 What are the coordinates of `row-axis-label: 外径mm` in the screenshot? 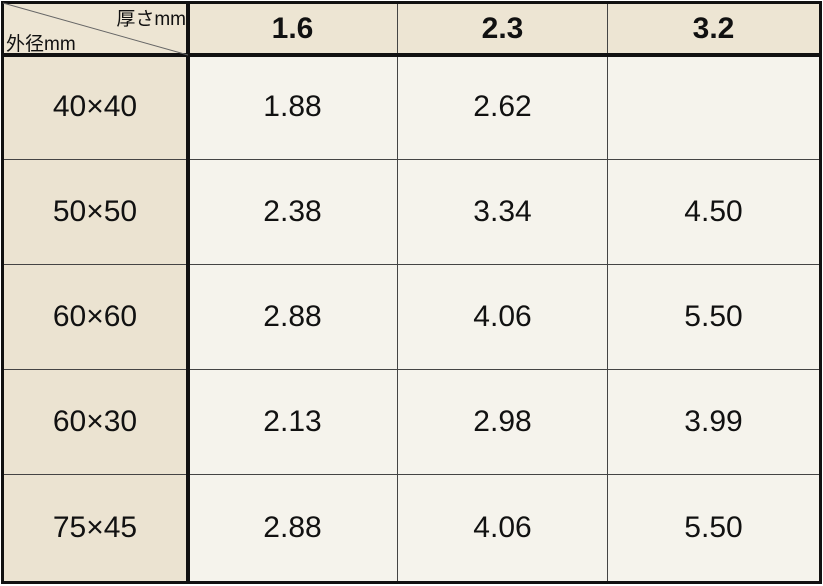 It's located at (41, 44).